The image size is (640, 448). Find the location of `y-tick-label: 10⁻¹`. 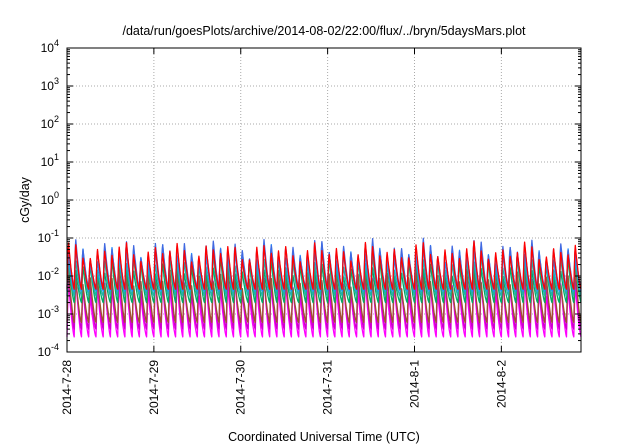

y-tick-label: 10⁻¹ is located at coordinates (48, 236).